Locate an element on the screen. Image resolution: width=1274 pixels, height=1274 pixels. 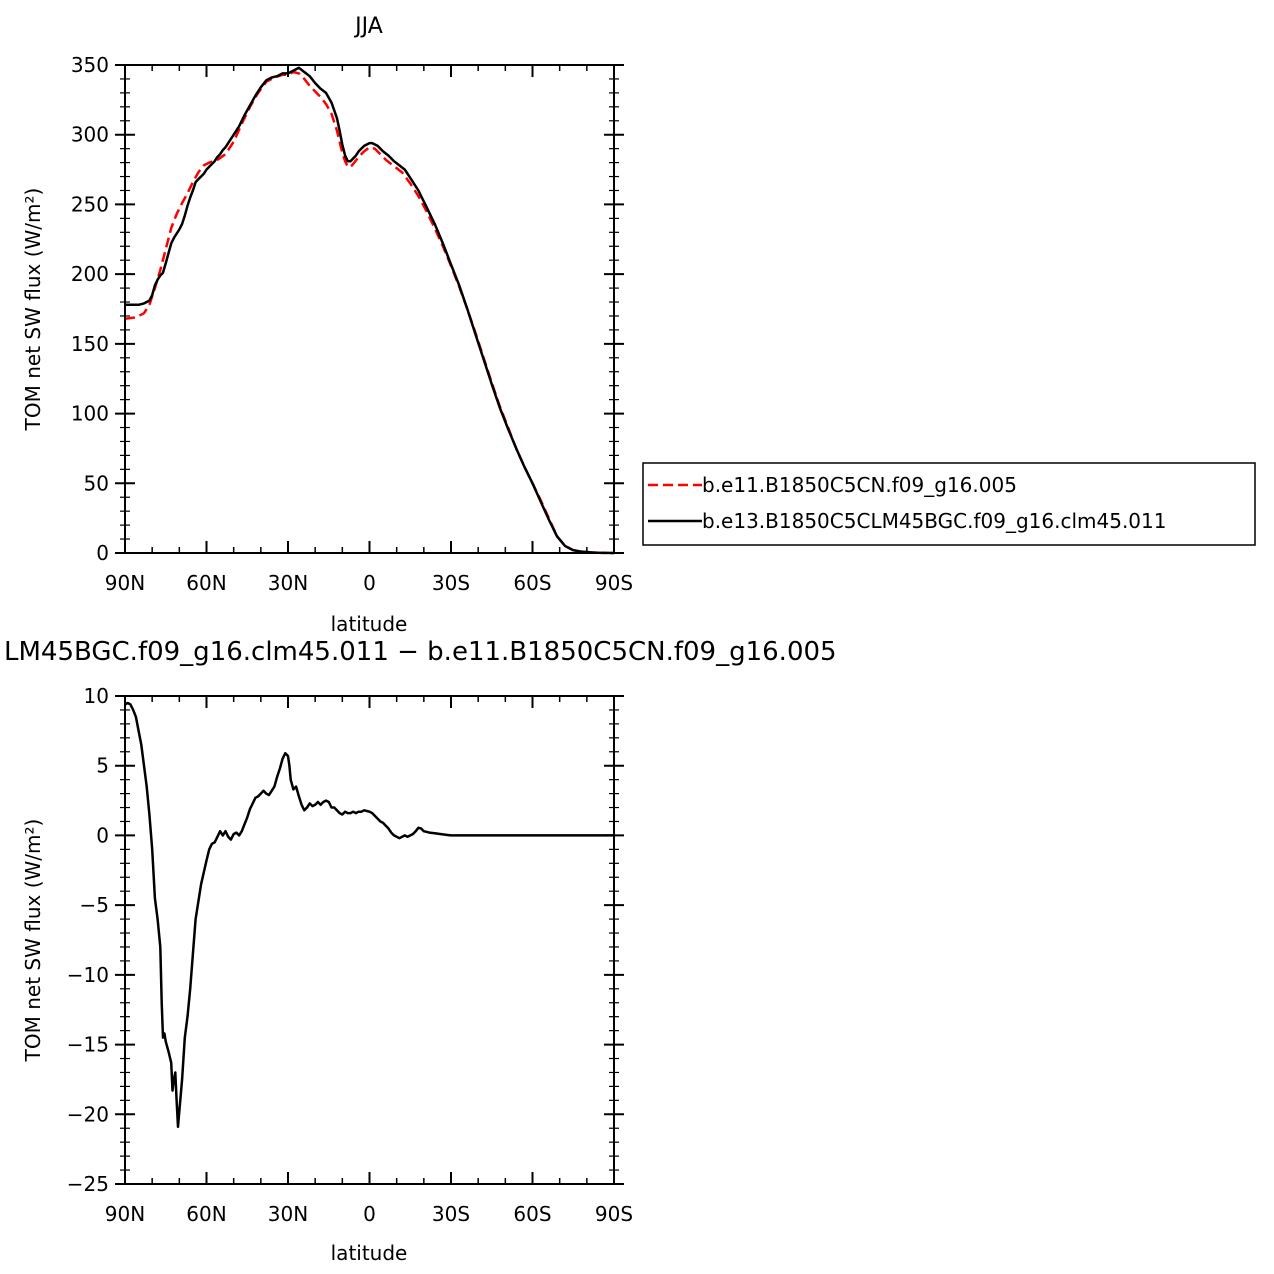
top-y-tick-label: 250 is located at coordinates (90, 204).